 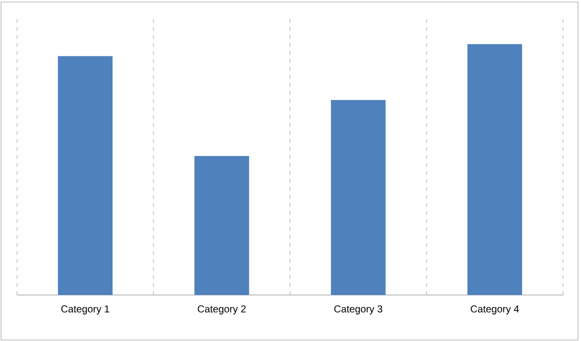 I want to click on x-tick-label: Category 3, so click(x=358, y=309).